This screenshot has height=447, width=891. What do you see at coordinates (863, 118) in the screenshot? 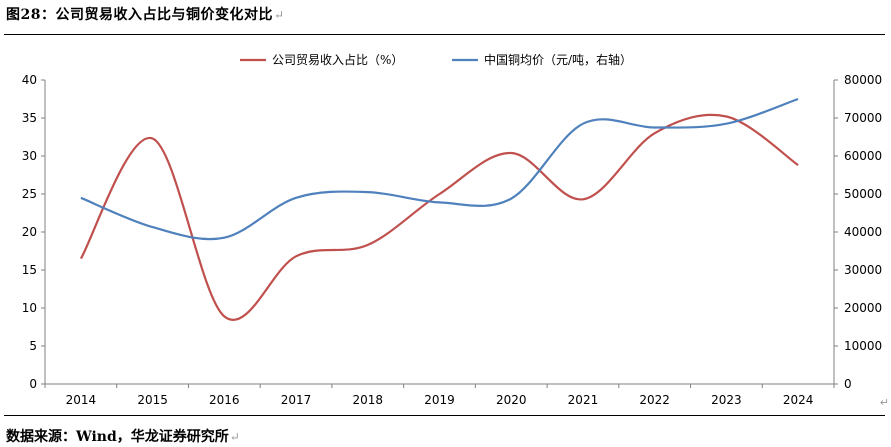
I see `right-tick-label: 70000` at bounding box center [863, 118].